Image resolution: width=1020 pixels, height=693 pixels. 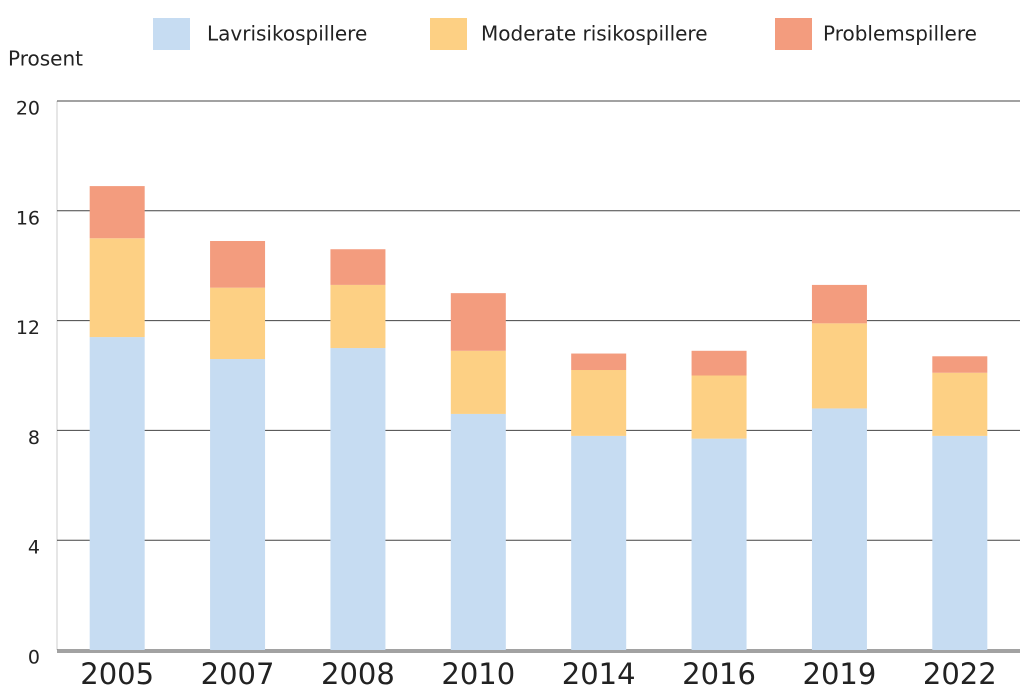 I want to click on x-tick-label: 2007, so click(x=238, y=674).